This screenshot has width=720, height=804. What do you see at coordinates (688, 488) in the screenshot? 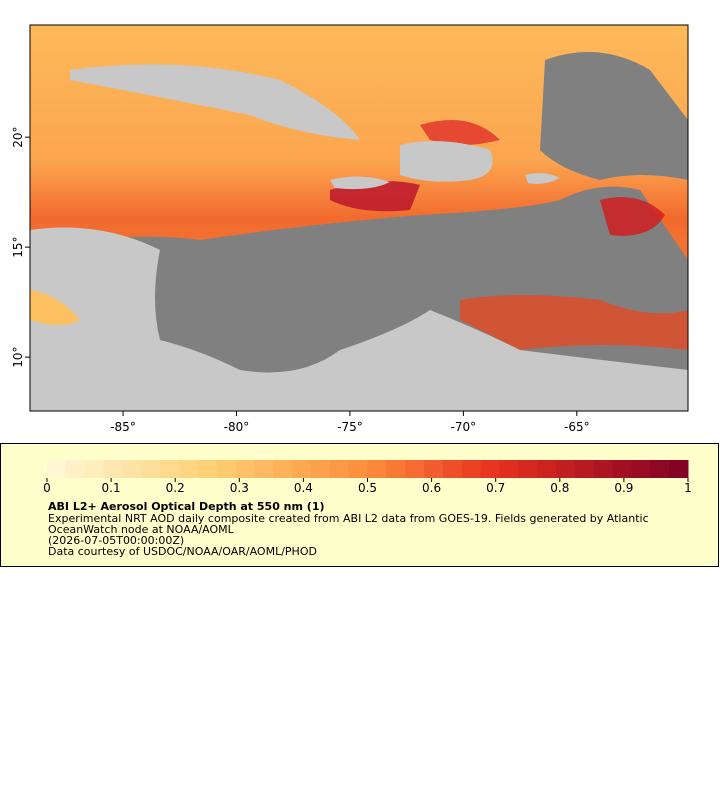
I see `colorbar-tick-label: 1` at bounding box center [688, 488].